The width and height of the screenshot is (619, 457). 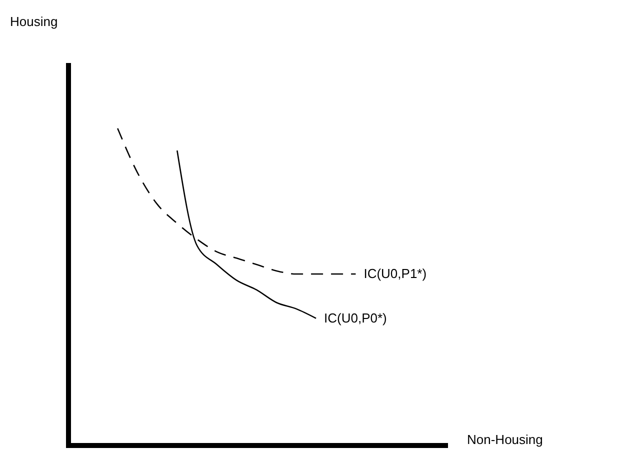 What do you see at coordinates (355, 318) in the screenshot?
I see `series-label: IC(U0,P0*)` at bounding box center [355, 318].